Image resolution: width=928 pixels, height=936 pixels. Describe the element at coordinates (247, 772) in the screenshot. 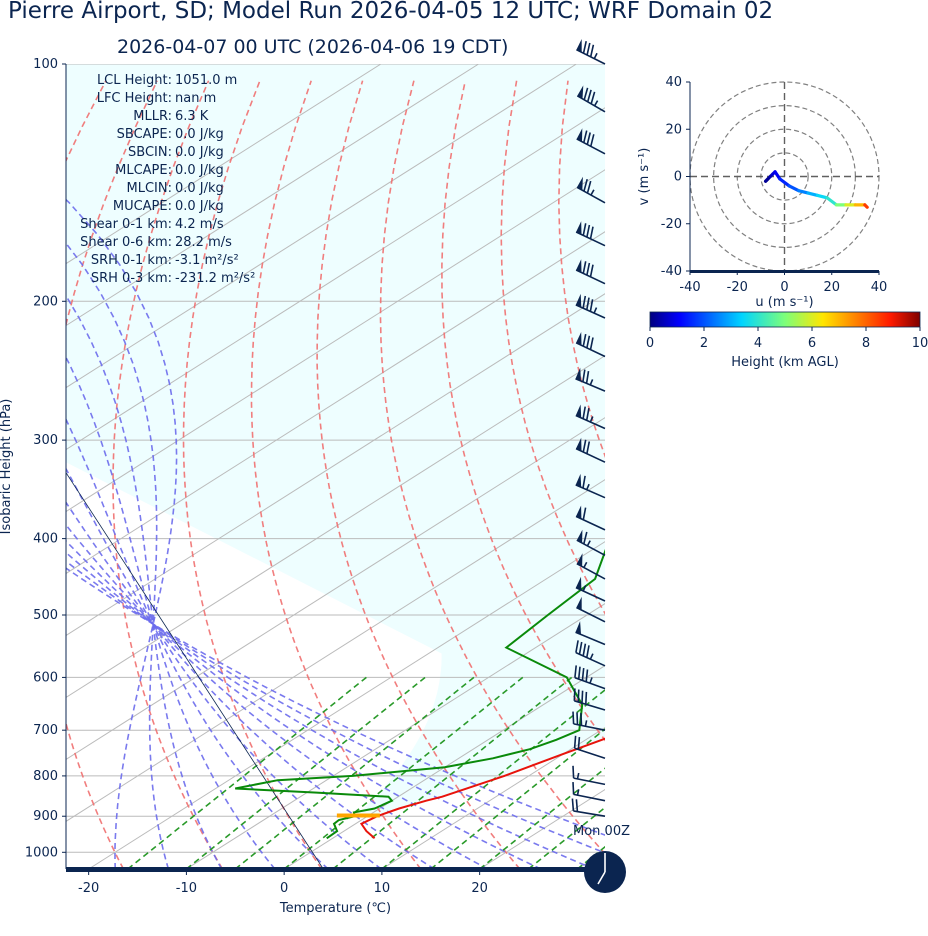

I see `mixing-ratio-line` at that location.